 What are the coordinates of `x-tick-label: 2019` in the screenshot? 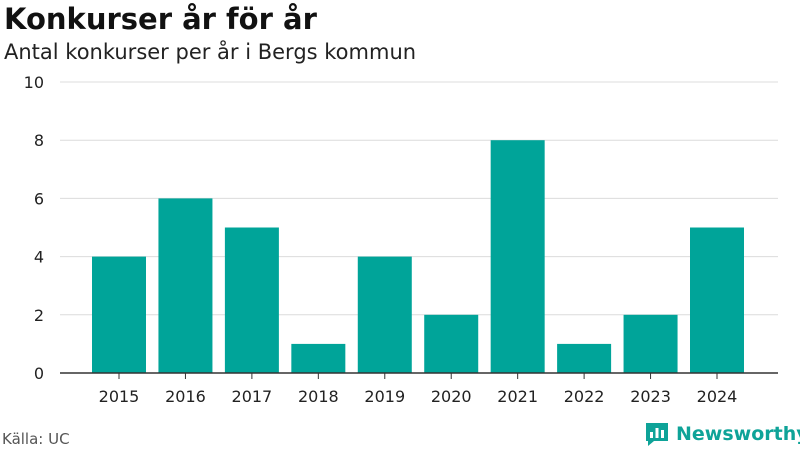 It's located at (384, 396).